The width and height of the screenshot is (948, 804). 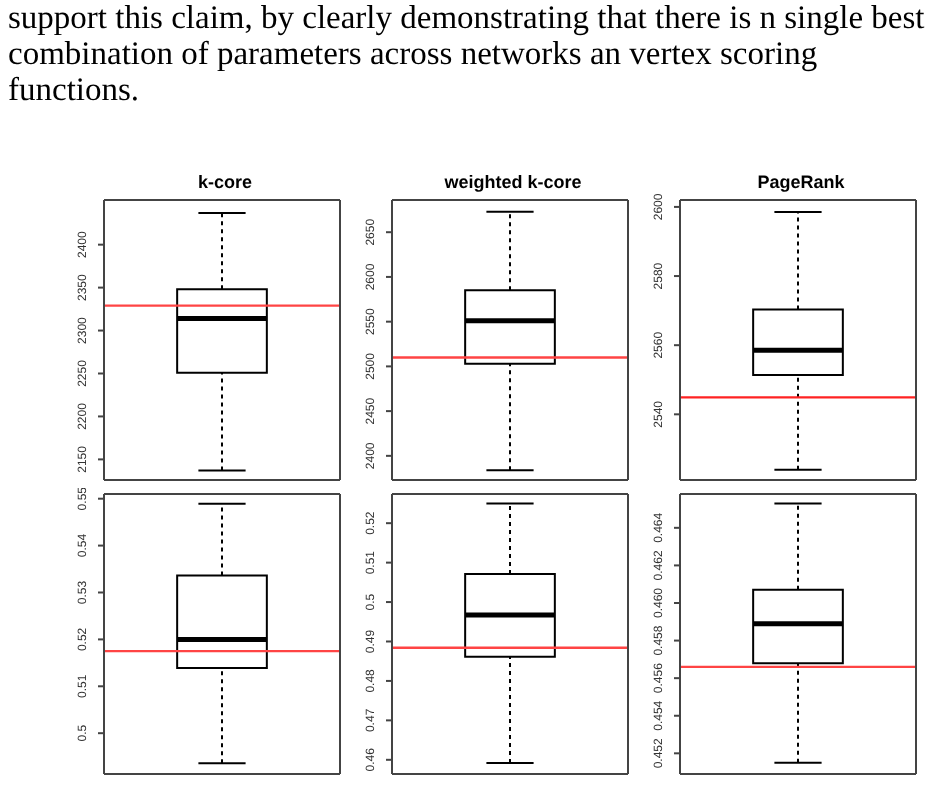 What do you see at coordinates (467, 54) in the screenshot?
I see `text: support this claim, by clearly demonstrating that there is n single best combination of parameters across networks an vertex scoring functions.` at bounding box center [467, 54].